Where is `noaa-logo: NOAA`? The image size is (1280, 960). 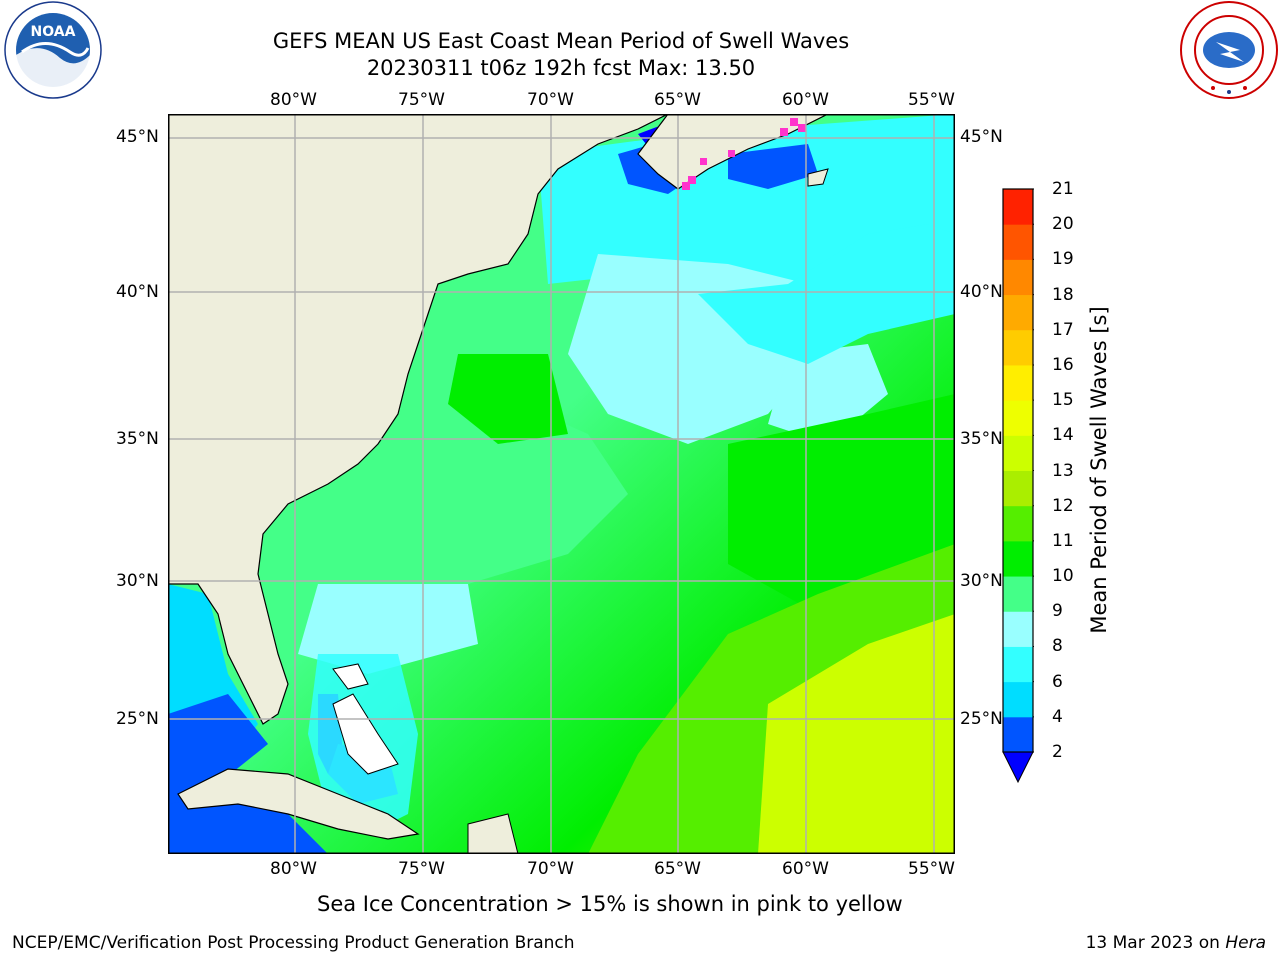 noaa-logo: NOAA is located at coordinates (52, 50).